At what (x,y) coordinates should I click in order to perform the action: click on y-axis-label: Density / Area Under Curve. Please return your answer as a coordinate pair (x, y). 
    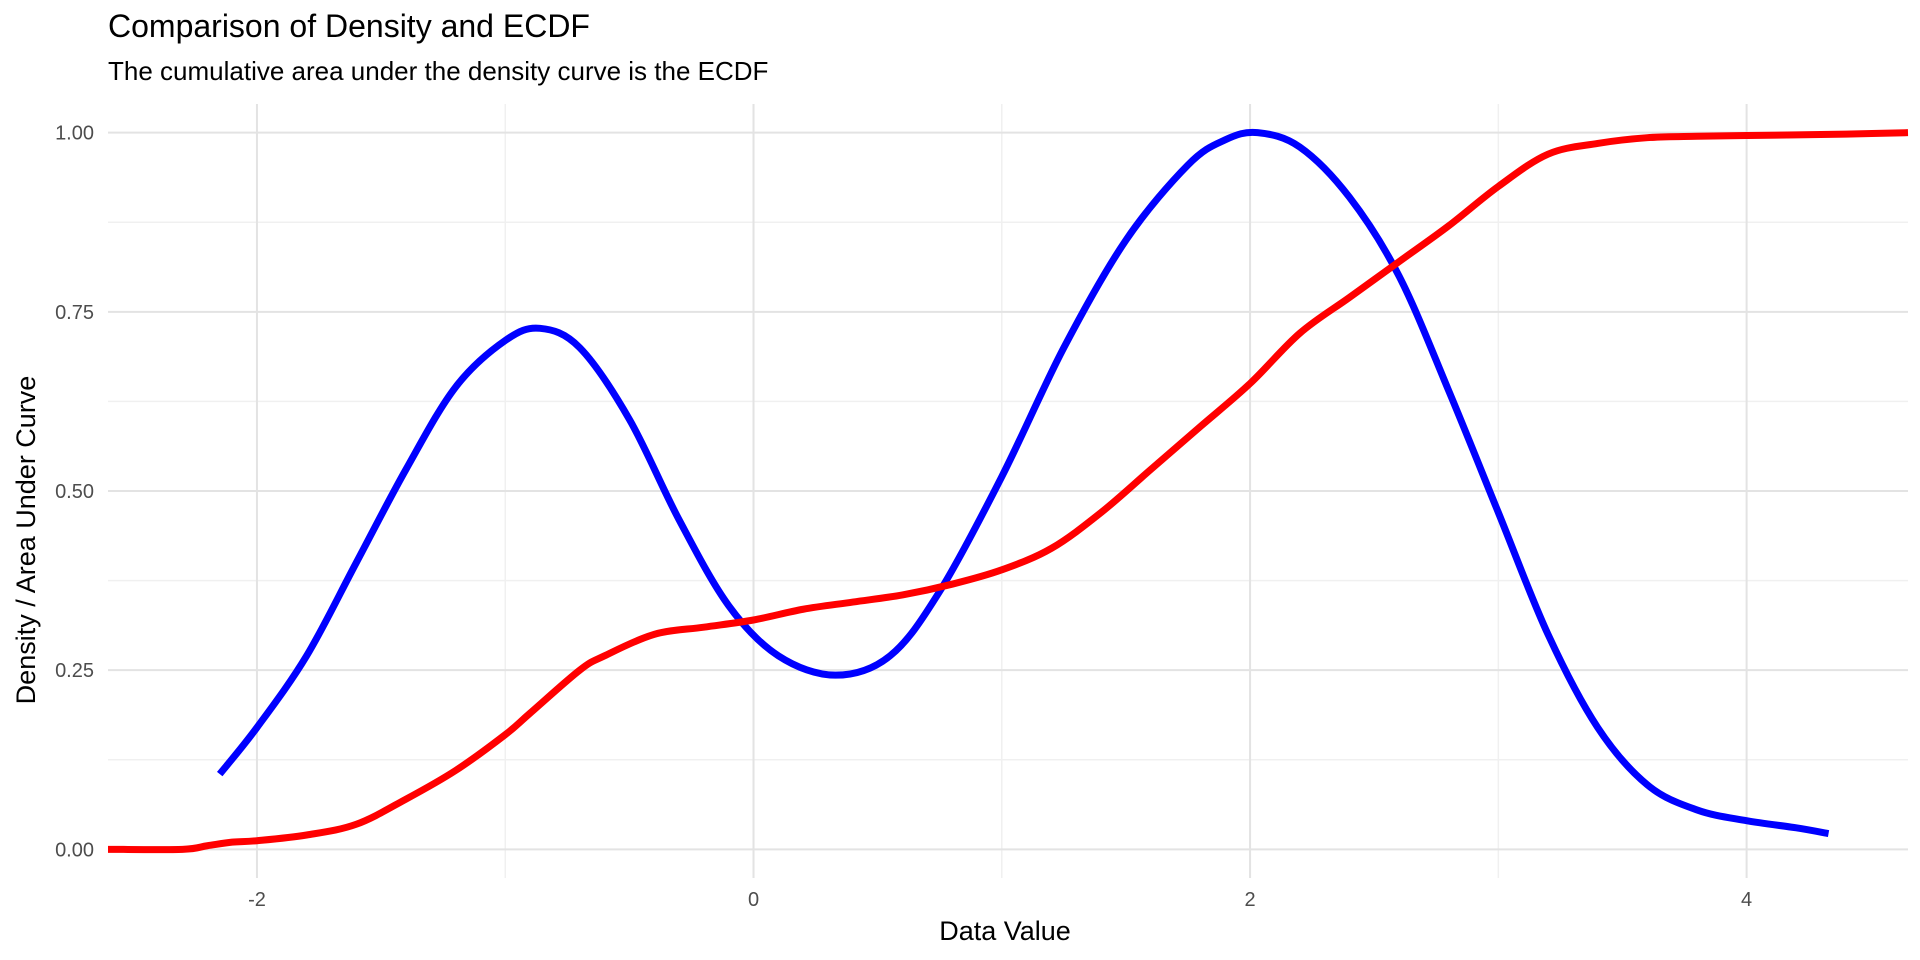
    Looking at the image, I should click on (26, 540).